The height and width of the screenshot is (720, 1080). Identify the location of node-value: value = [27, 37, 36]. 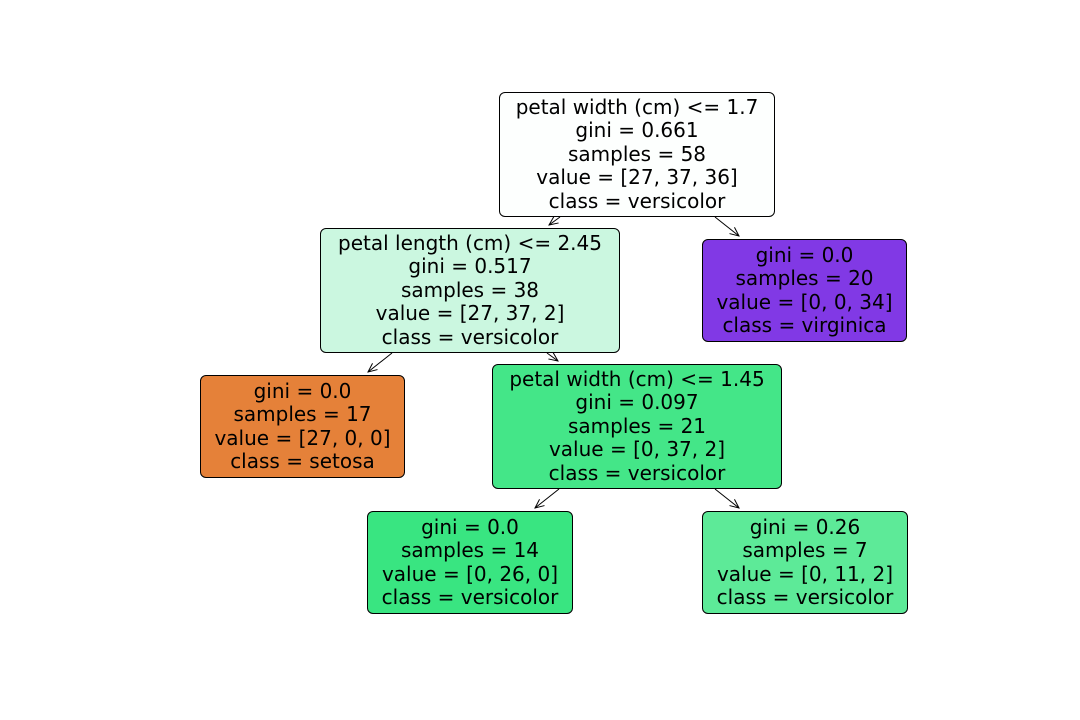
(637, 177).